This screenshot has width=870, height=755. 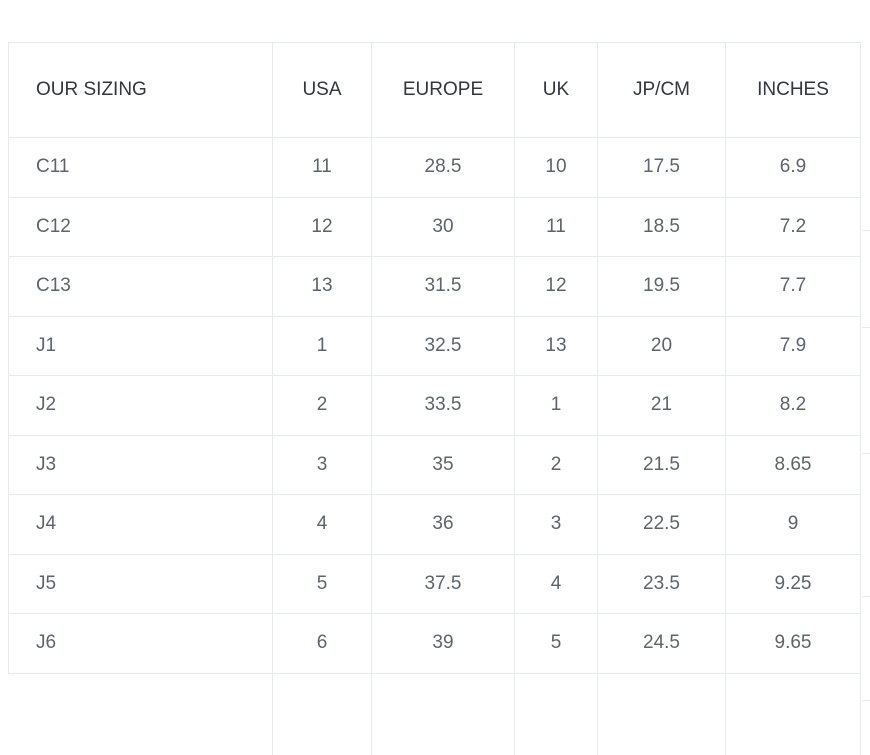 I want to click on column-header-usa: USA, so click(x=322, y=90).